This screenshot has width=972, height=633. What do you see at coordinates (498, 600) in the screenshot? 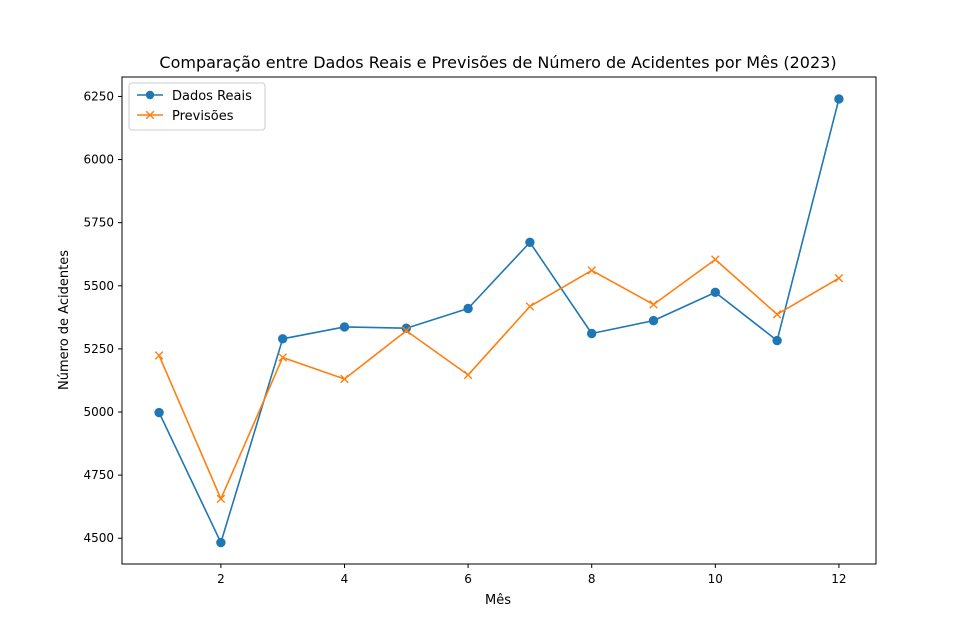
I see `x-axis-label: Mês` at bounding box center [498, 600].